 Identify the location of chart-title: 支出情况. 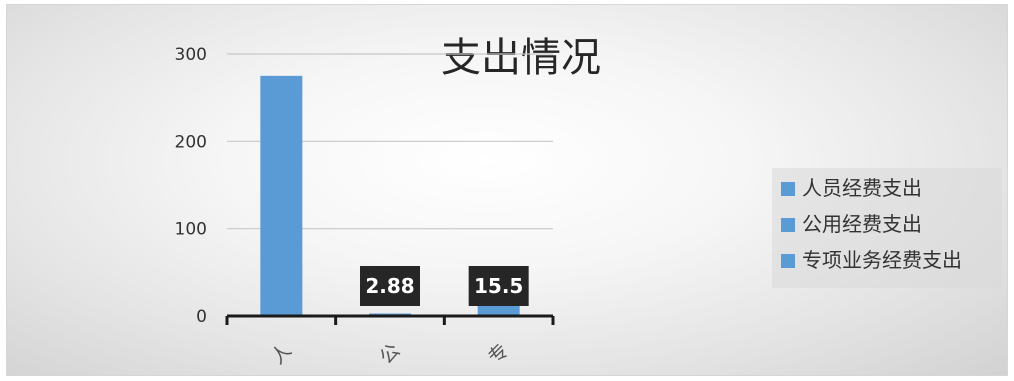
(521, 58).